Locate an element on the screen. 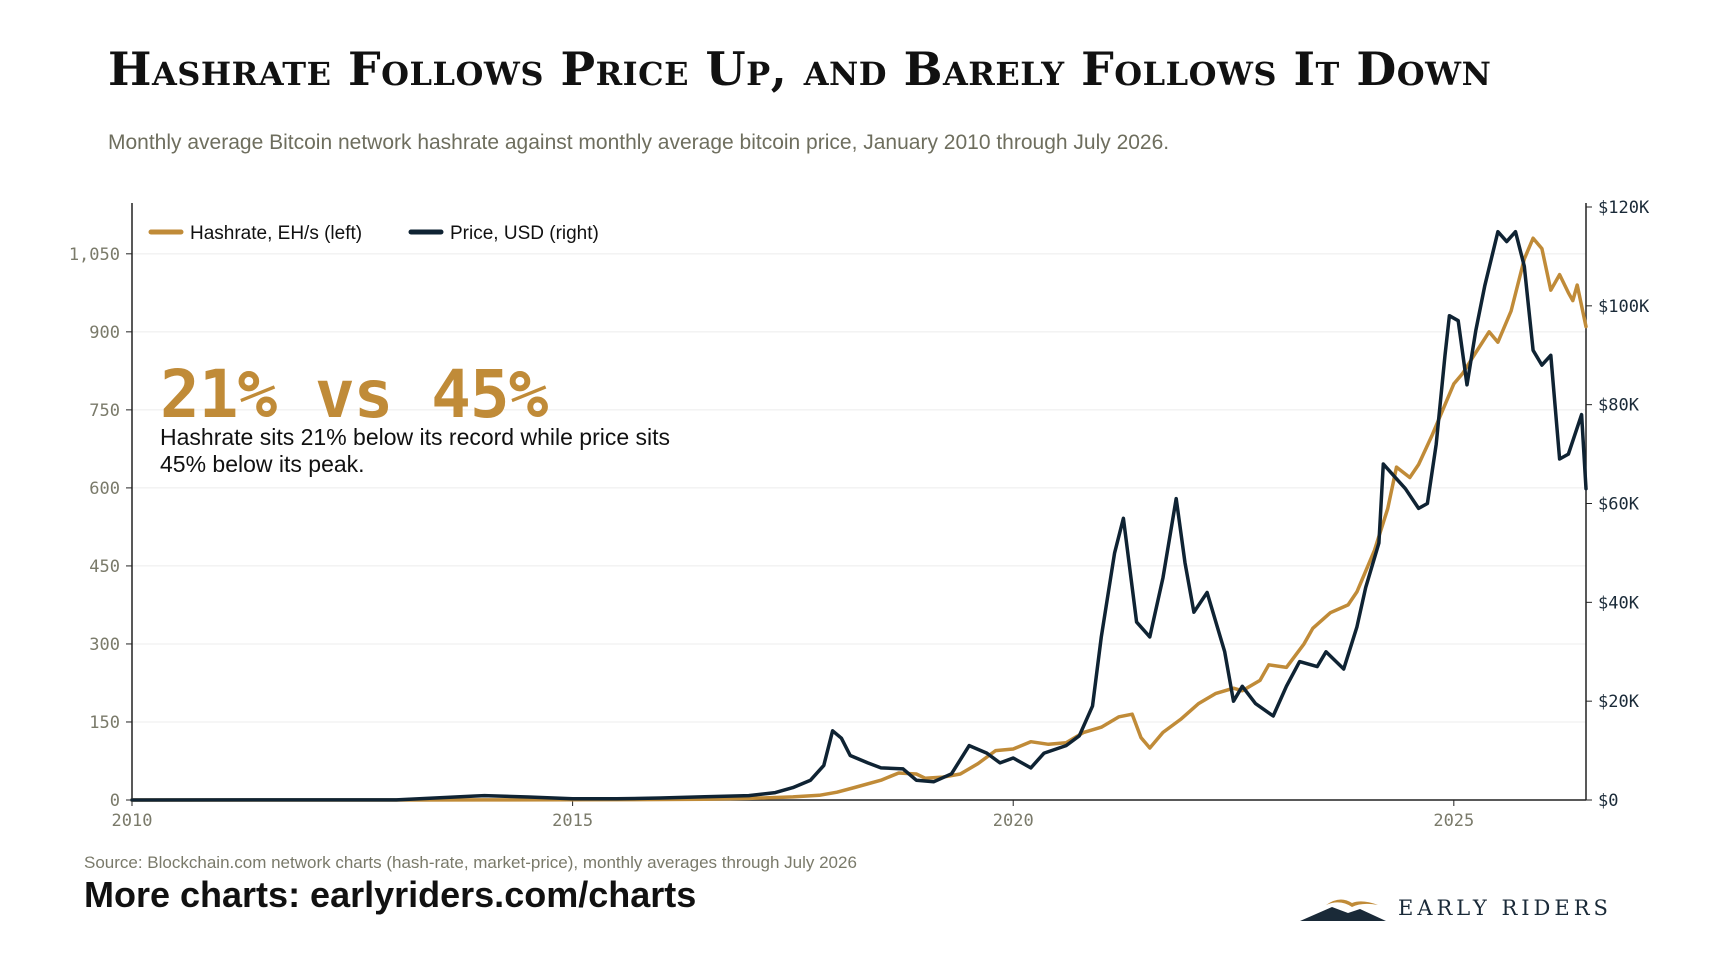 The height and width of the screenshot is (968, 1724). y-left-tick-label: 900 is located at coordinates (104, 333).